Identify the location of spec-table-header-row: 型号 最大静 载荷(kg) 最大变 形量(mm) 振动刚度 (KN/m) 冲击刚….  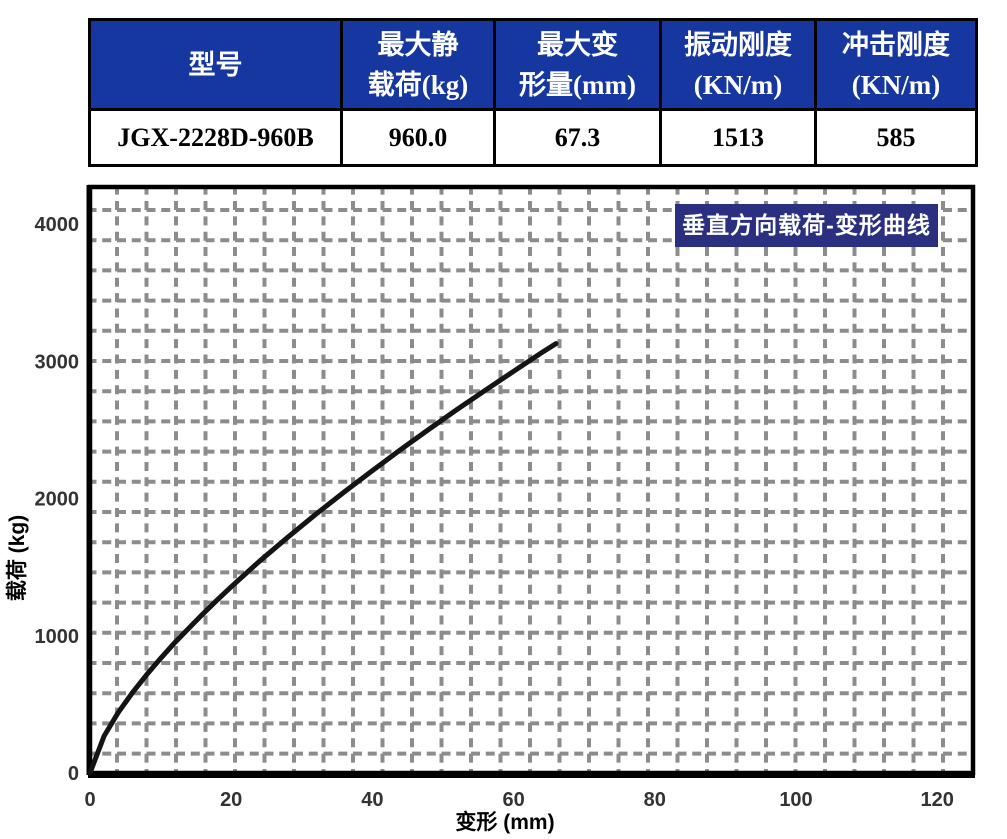
(533, 64).